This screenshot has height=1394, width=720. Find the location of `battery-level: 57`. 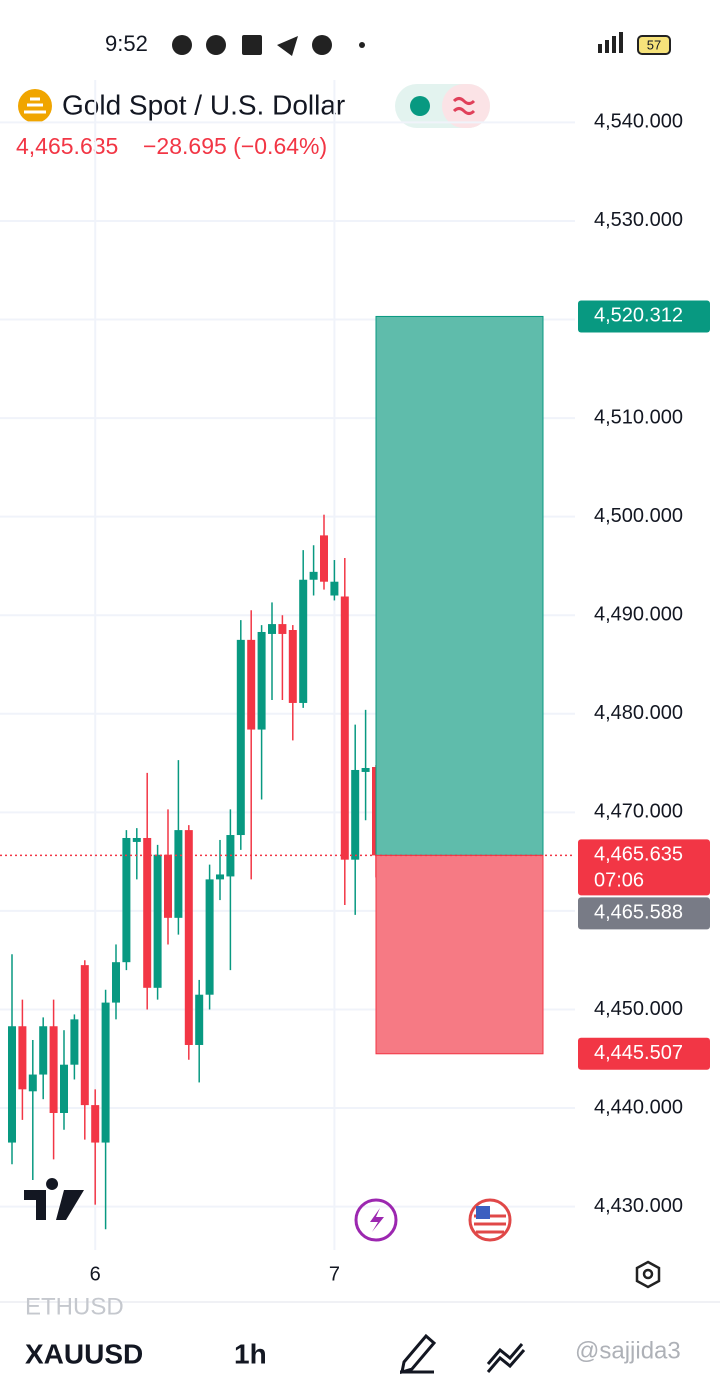

battery-level: 57 is located at coordinates (654, 44).